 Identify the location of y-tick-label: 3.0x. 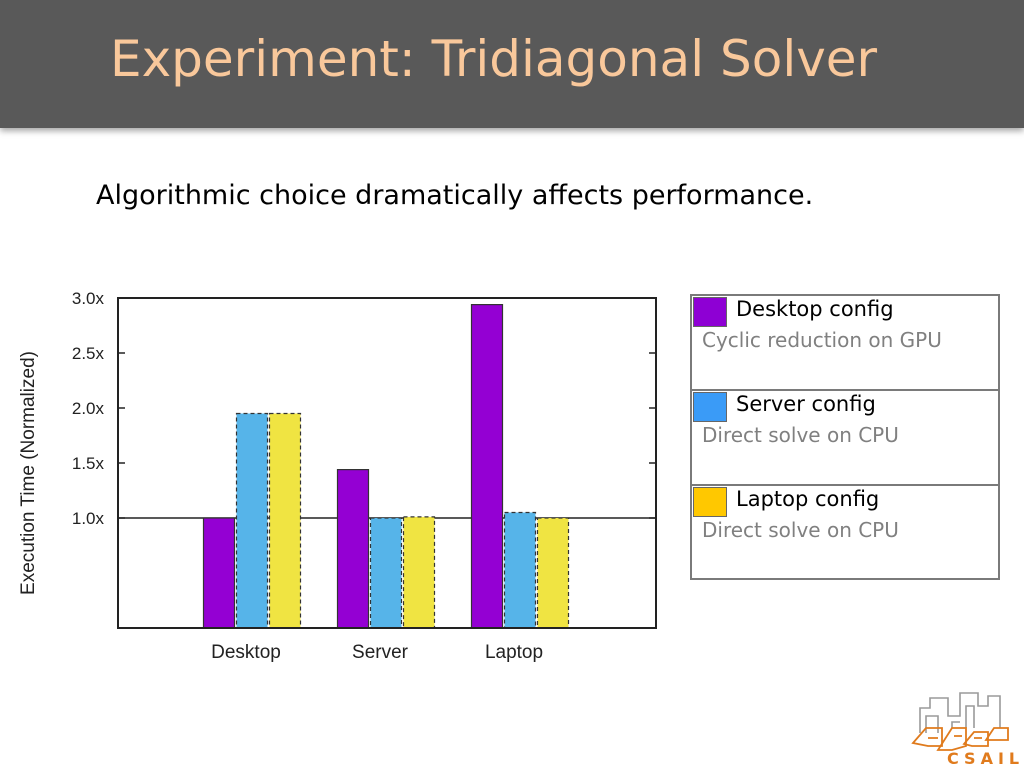
(88, 298).